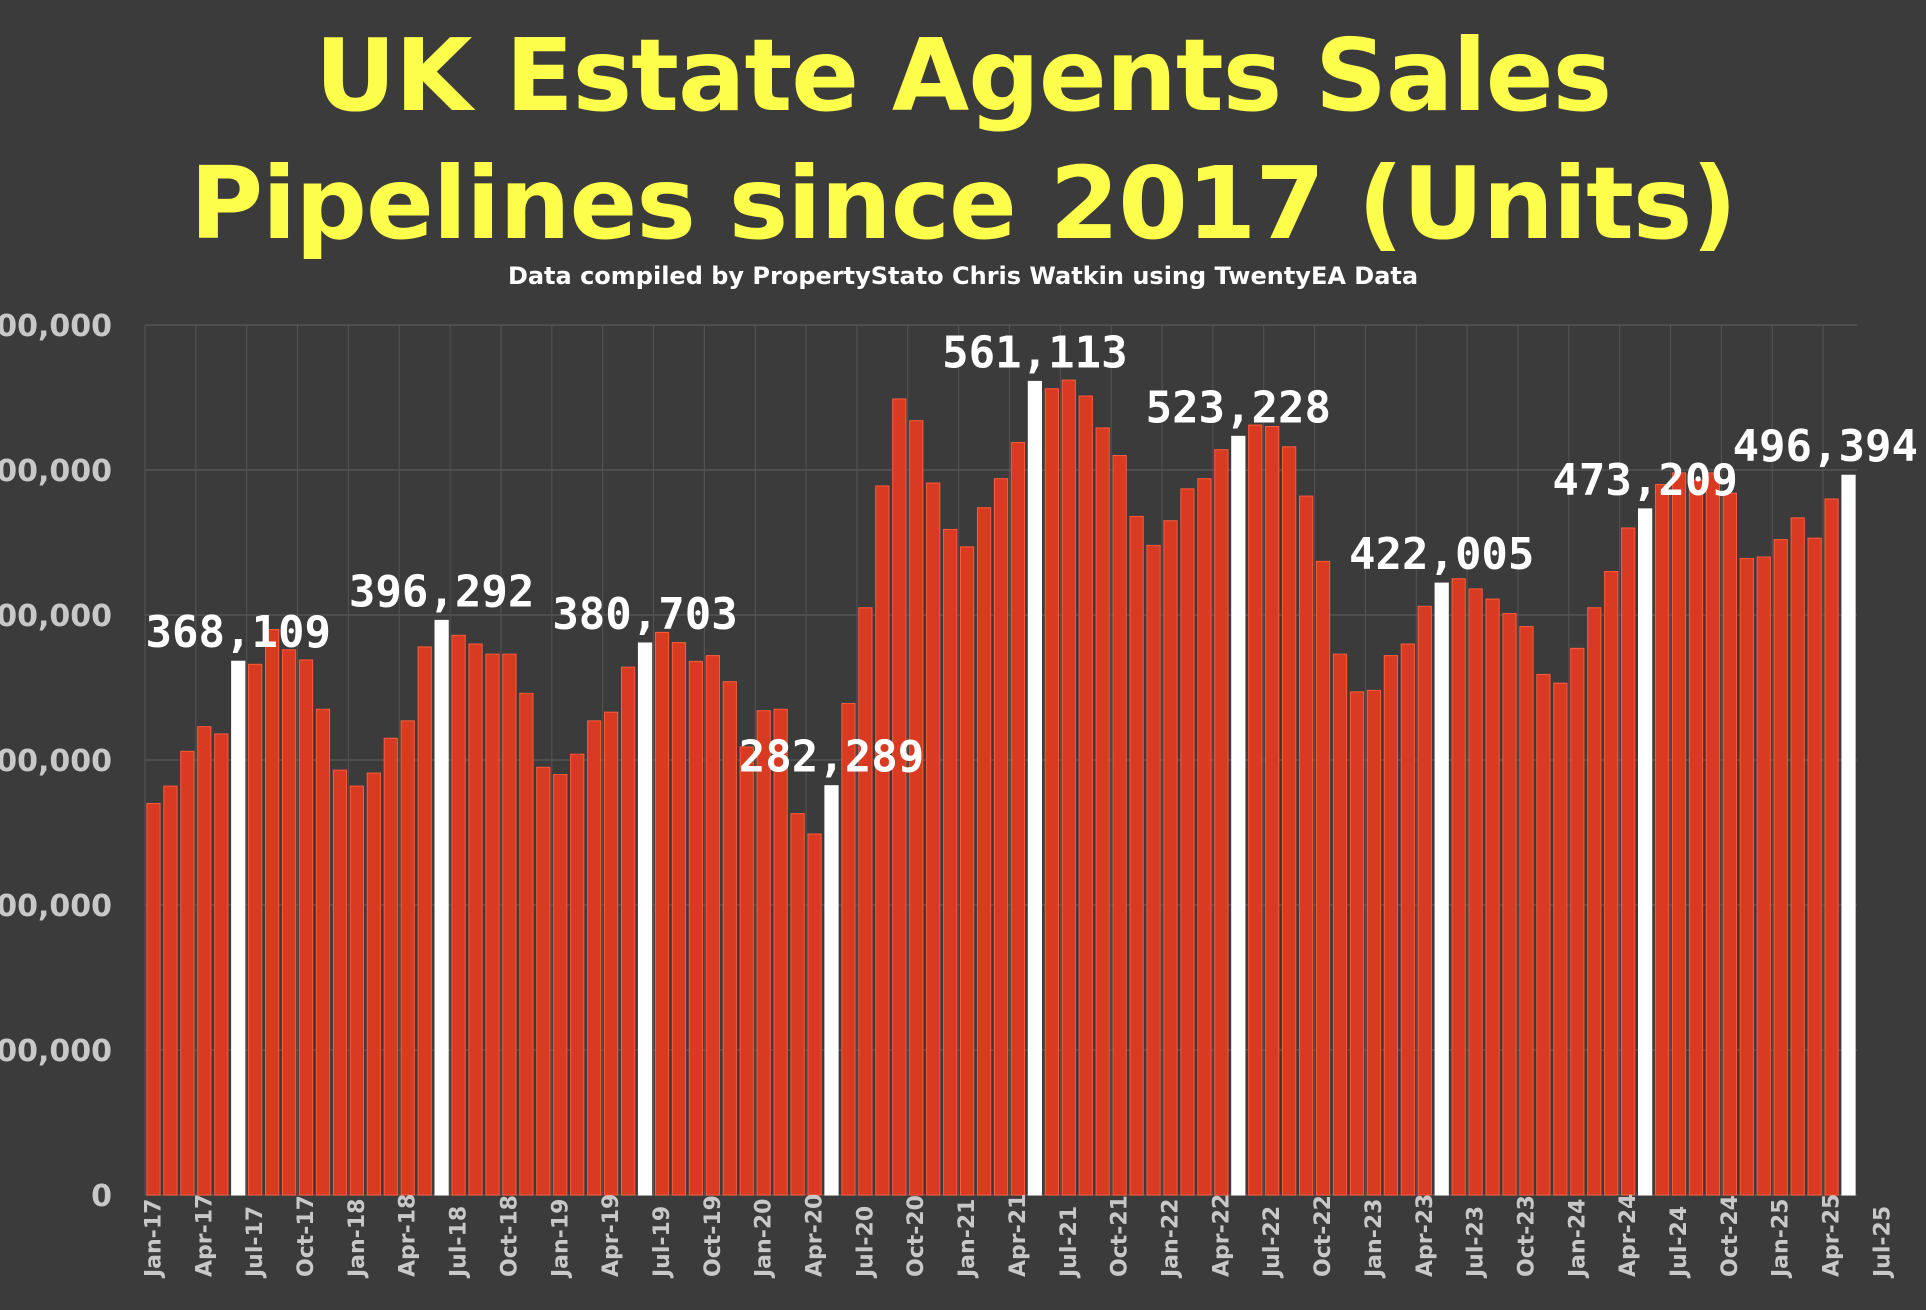  Describe the element at coordinates (56, 906) in the screenshot. I see `y-tick-label: 200,000` at that location.